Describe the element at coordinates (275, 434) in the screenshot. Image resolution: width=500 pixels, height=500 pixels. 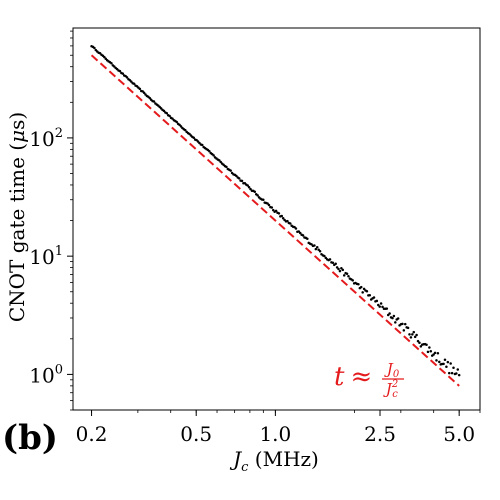
I see `x-tick-label: 1.0` at that location.